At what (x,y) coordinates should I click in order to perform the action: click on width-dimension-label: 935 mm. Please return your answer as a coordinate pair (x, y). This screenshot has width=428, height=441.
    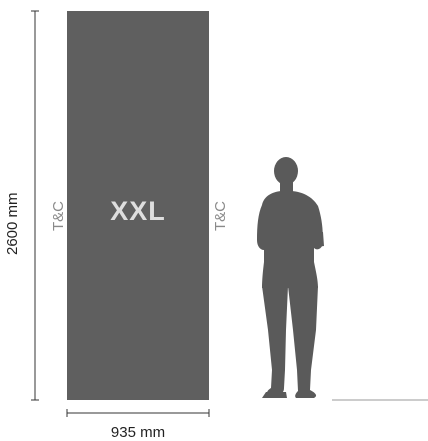
    Looking at the image, I should click on (138, 432).